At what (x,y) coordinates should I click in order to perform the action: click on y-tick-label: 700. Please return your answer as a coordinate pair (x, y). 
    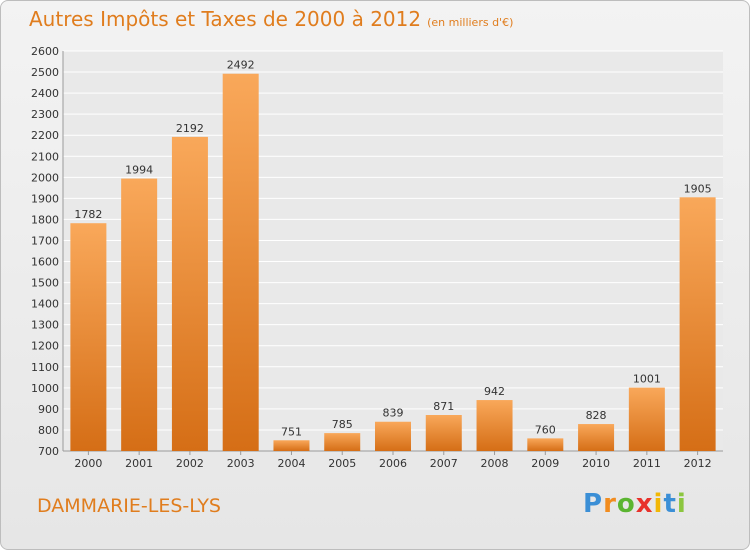
    Looking at the image, I should click on (48, 451).